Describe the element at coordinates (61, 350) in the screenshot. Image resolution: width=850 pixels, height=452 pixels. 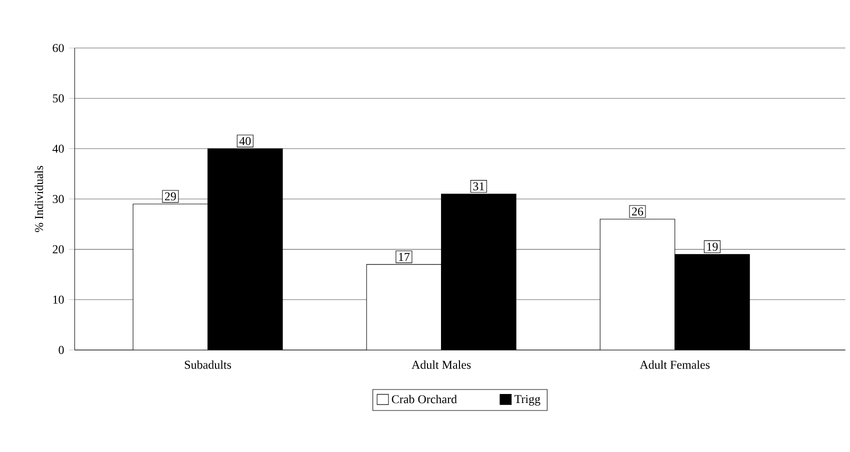
I see `y-tick-label: 0` at that location.